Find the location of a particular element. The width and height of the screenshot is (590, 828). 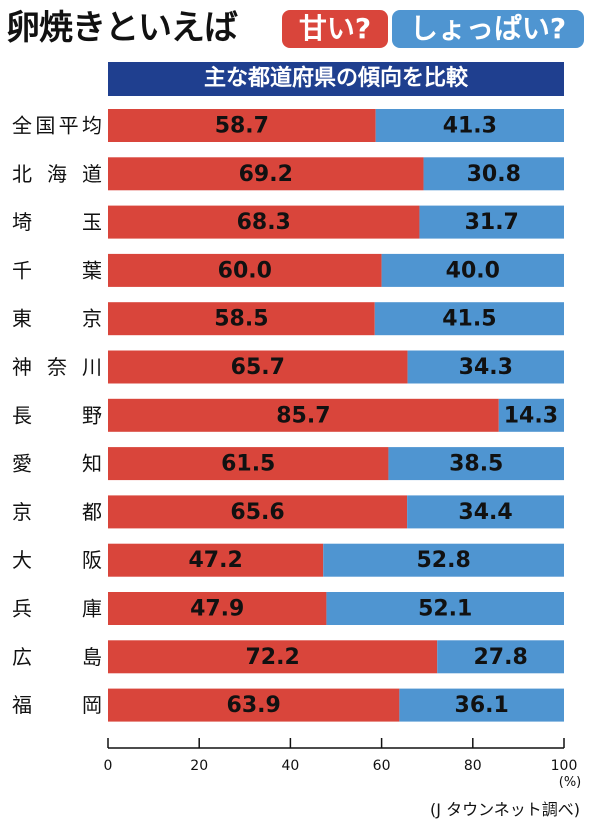

salty-label-badge: しょっぱい? is located at coordinates (488, 29).